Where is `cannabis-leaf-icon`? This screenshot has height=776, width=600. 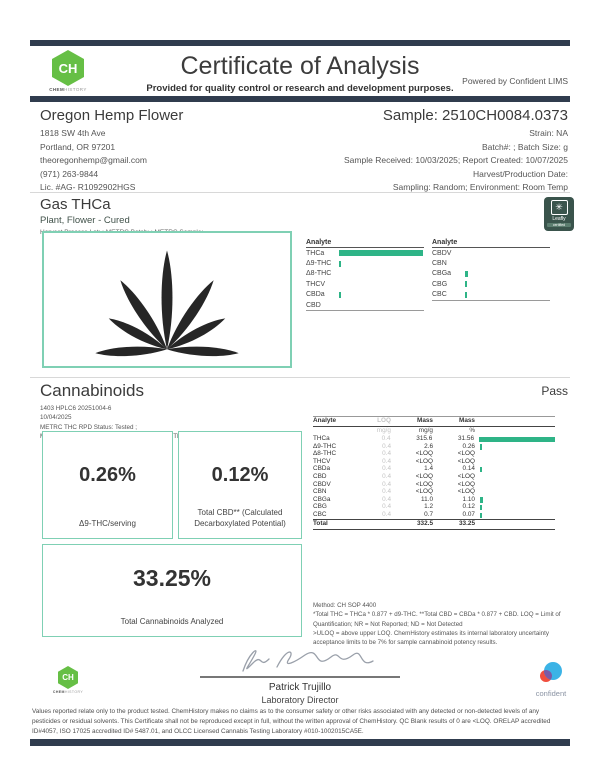
cannabis-leaf-icon is located at coordinates (167, 303).